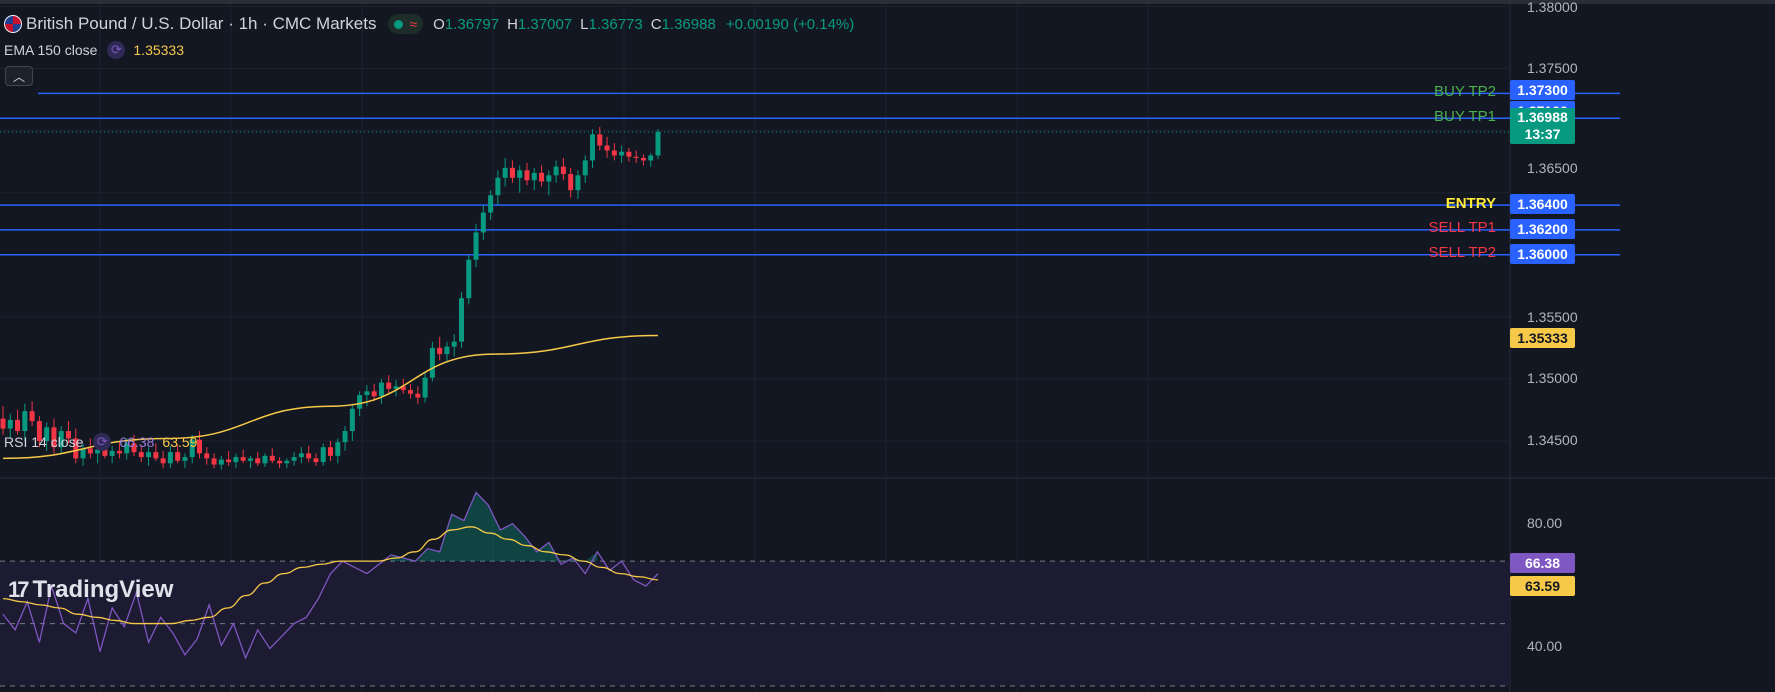 The height and width of the screenshot is (692, 1775). What do you see at coordinates (1542, 90) in the screenshot?
I see `price-tag-buy-tp2: 1.37300` at bounding box center [1542, 90].